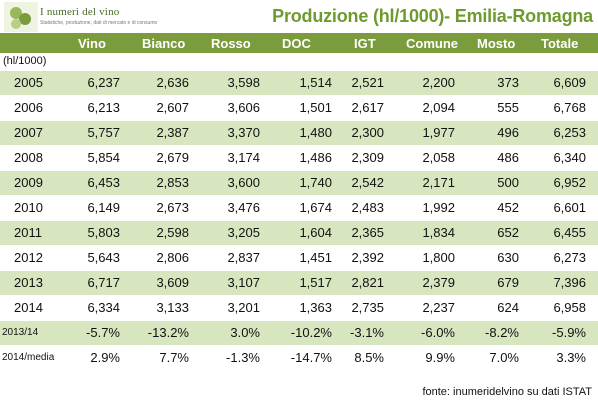 The image size is (598, 405). What do you see at coordinates (431, 107) in the screenshot?
I see `table-cell: 2,094` at bounding box center [431, 107].